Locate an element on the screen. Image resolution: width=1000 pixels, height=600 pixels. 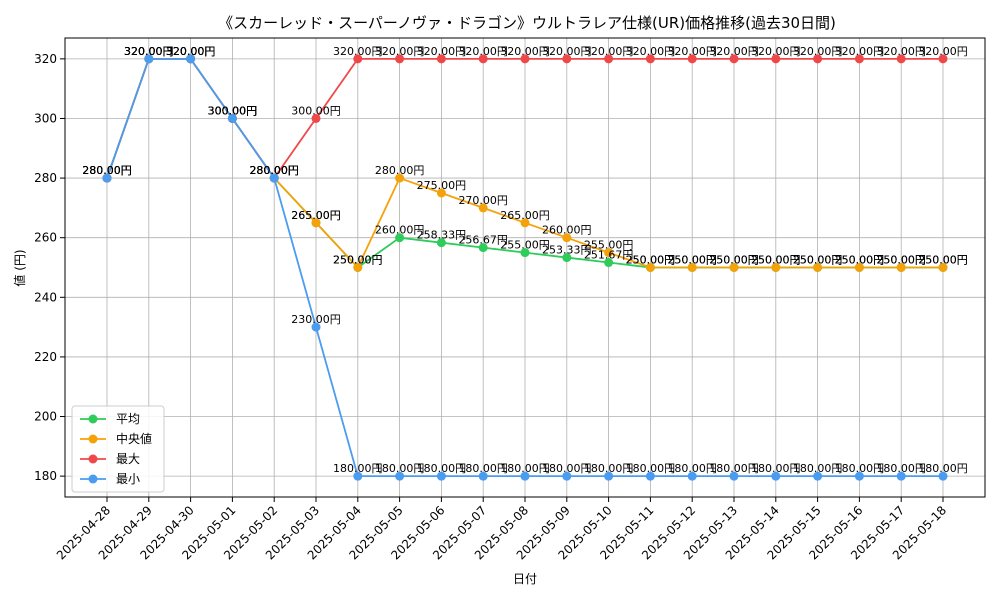
data-label: 275.00円 is located at coordinates (442, 185).